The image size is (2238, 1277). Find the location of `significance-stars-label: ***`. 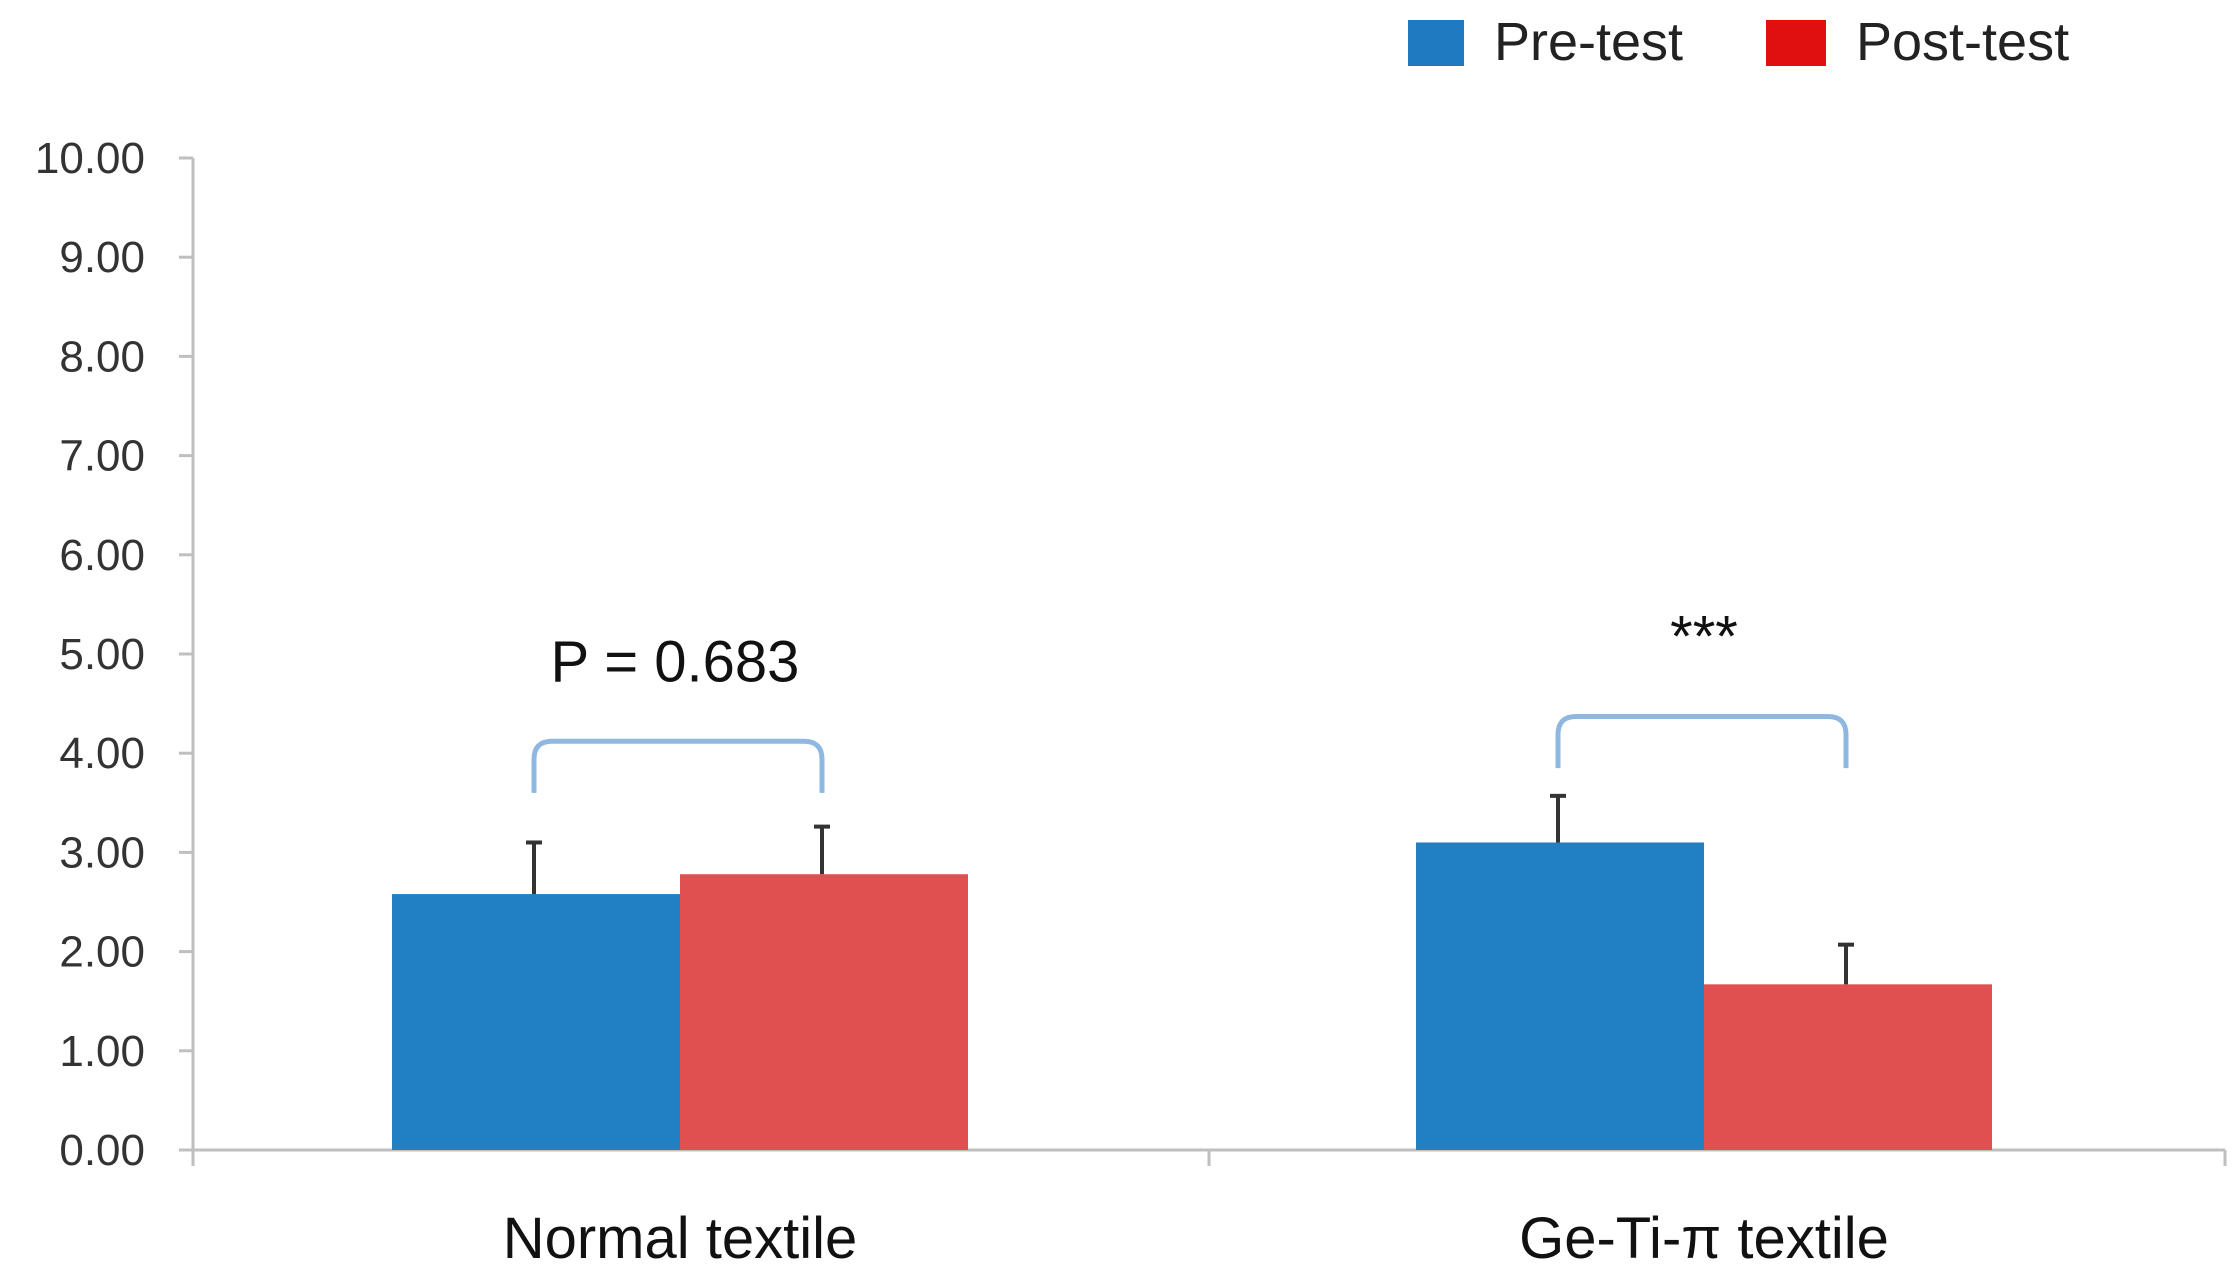

significance-stars-label: *** is located at coordinates (1704, 636).